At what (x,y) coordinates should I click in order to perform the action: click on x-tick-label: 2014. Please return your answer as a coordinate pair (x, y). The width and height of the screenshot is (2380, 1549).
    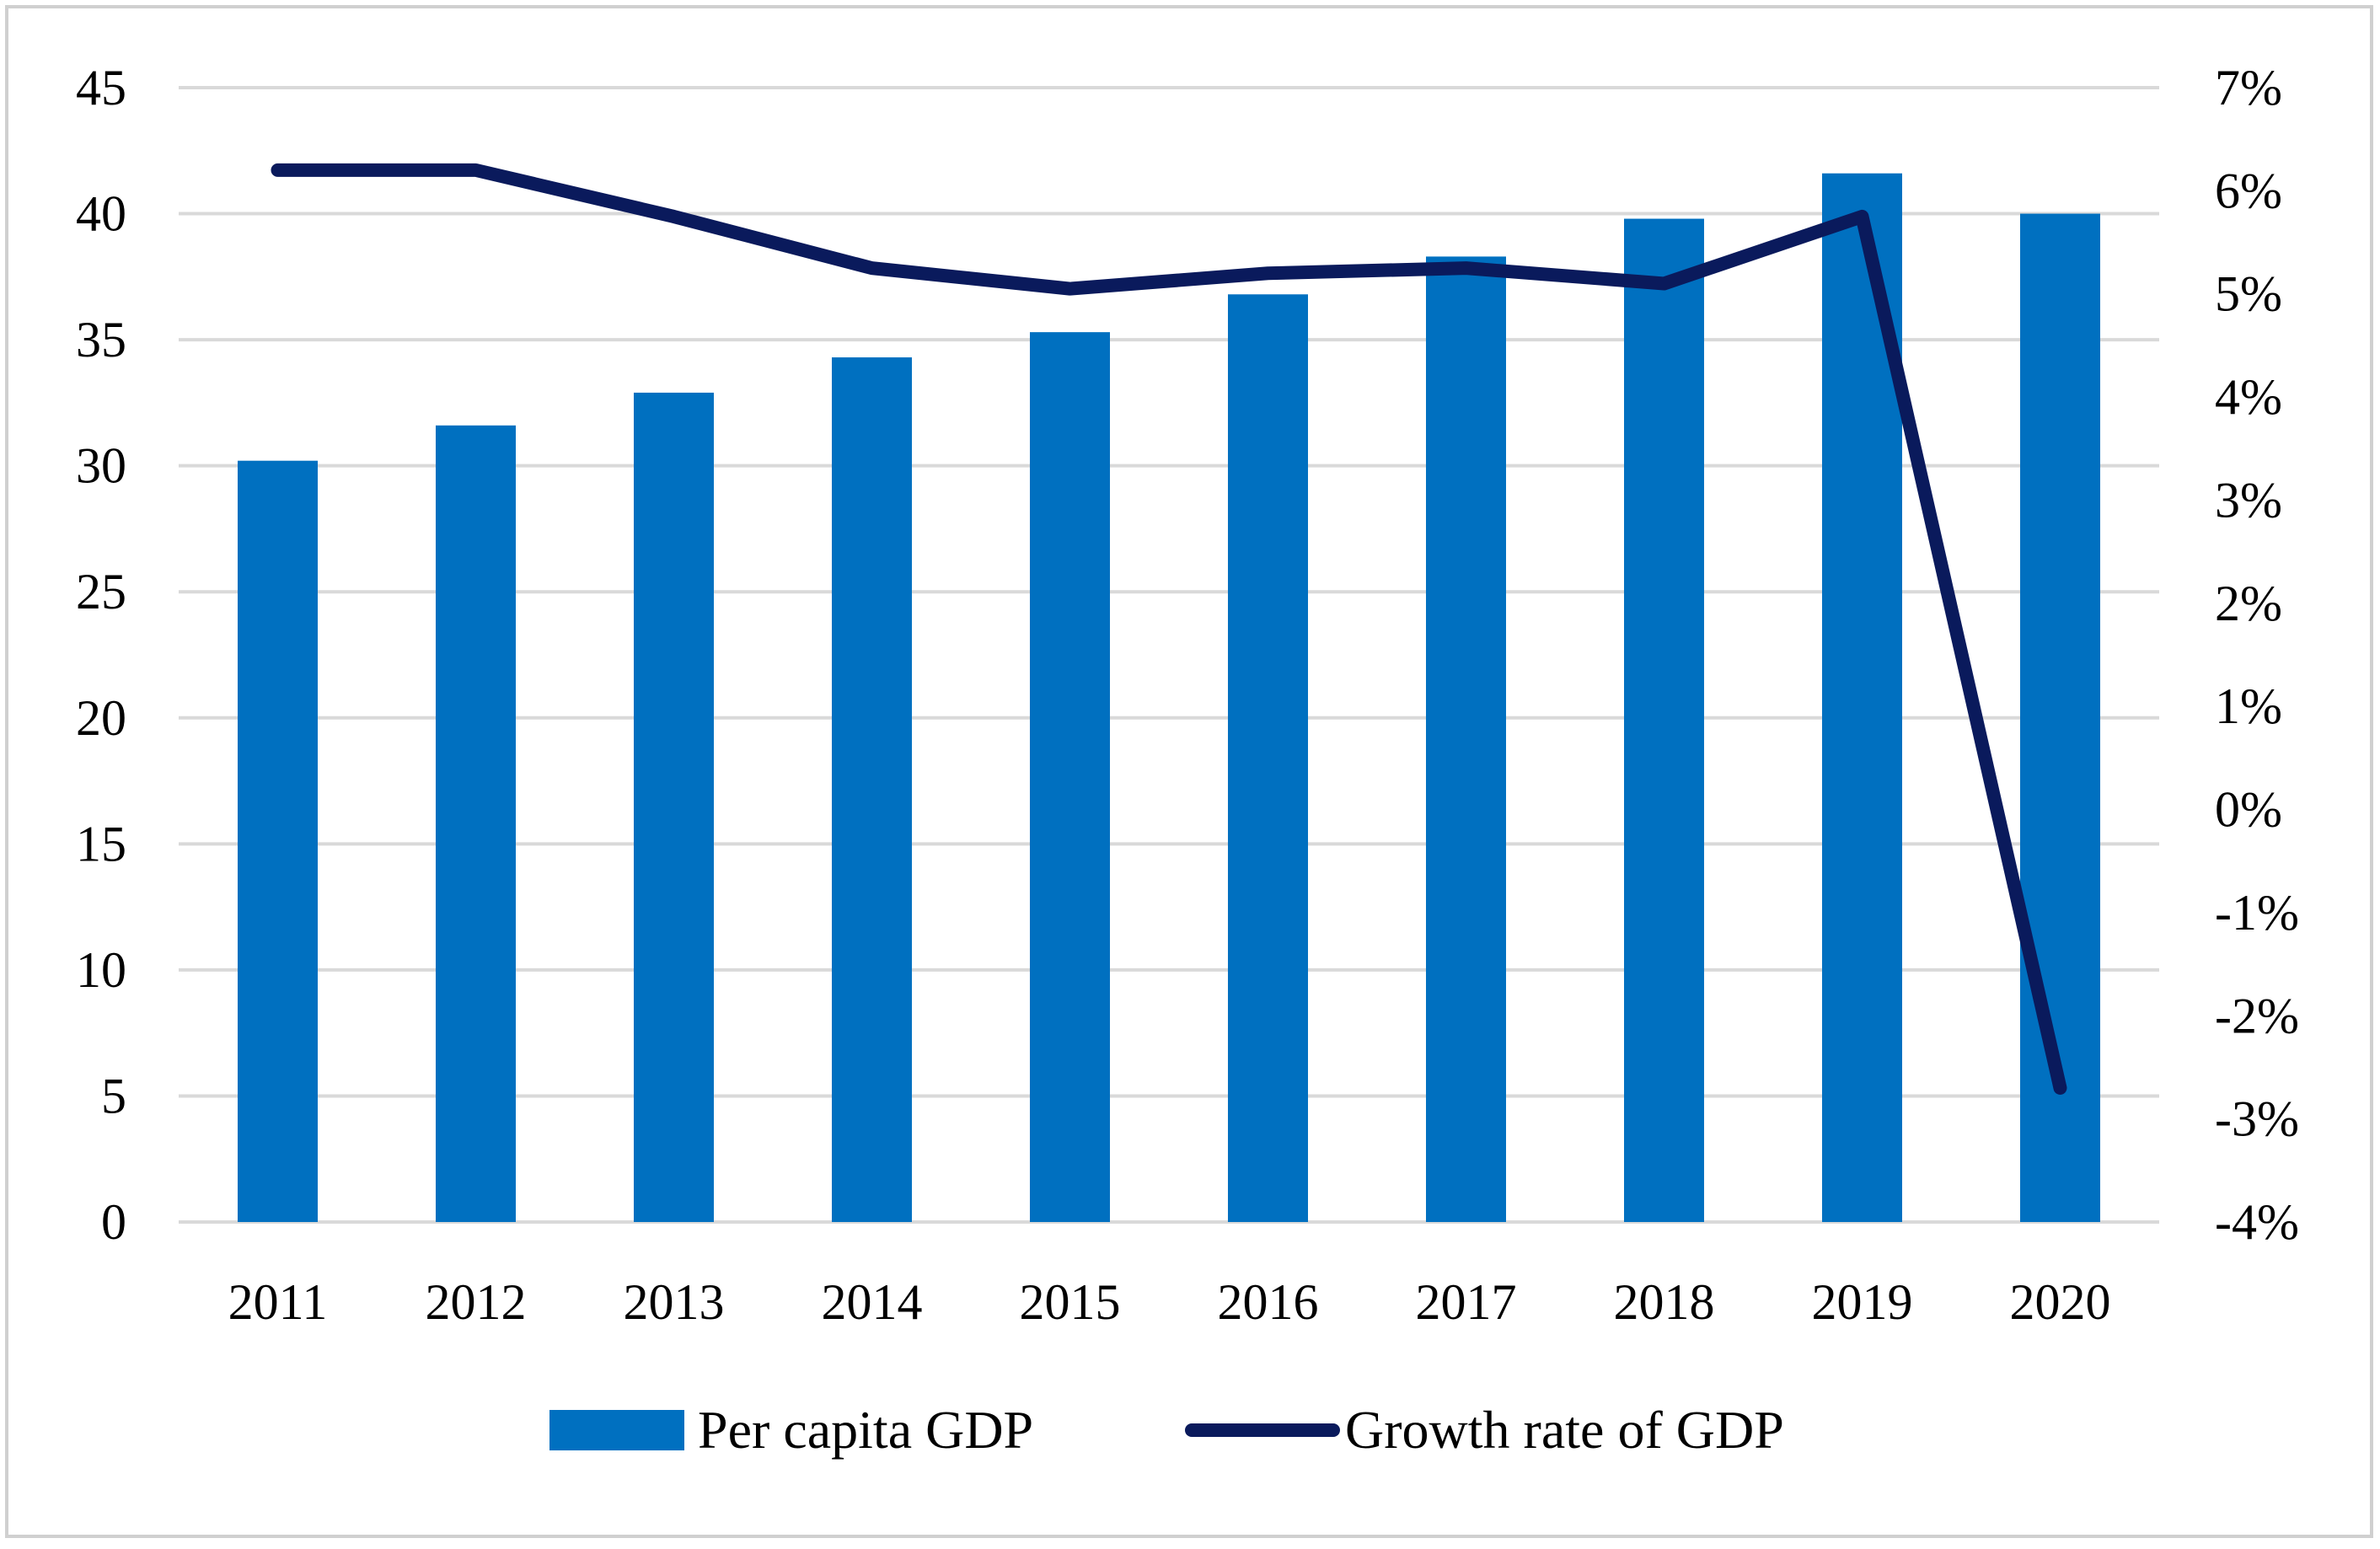
    Looking at the image, I should click on (872, 1302).